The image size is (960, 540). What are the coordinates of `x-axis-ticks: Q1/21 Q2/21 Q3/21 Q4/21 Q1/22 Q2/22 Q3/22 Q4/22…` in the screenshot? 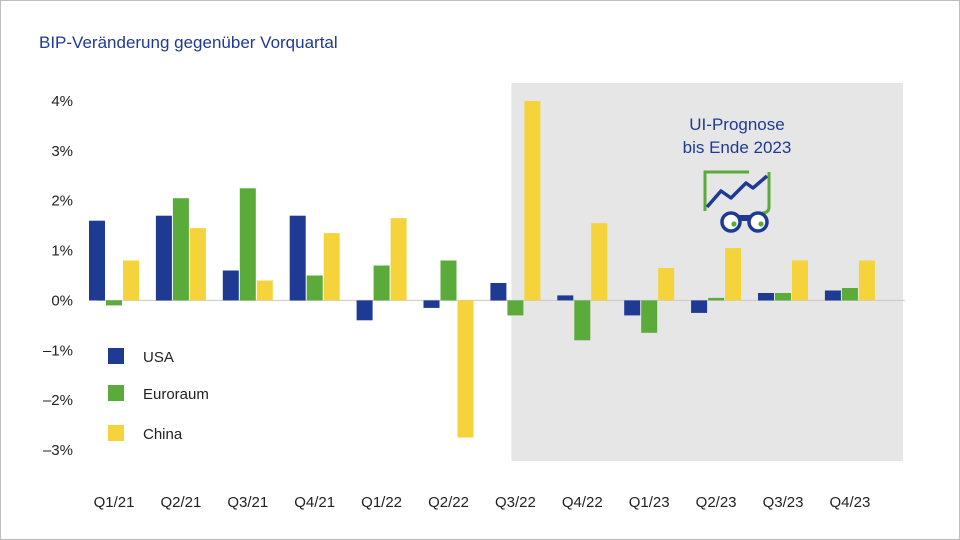 It's located at (482, 502).